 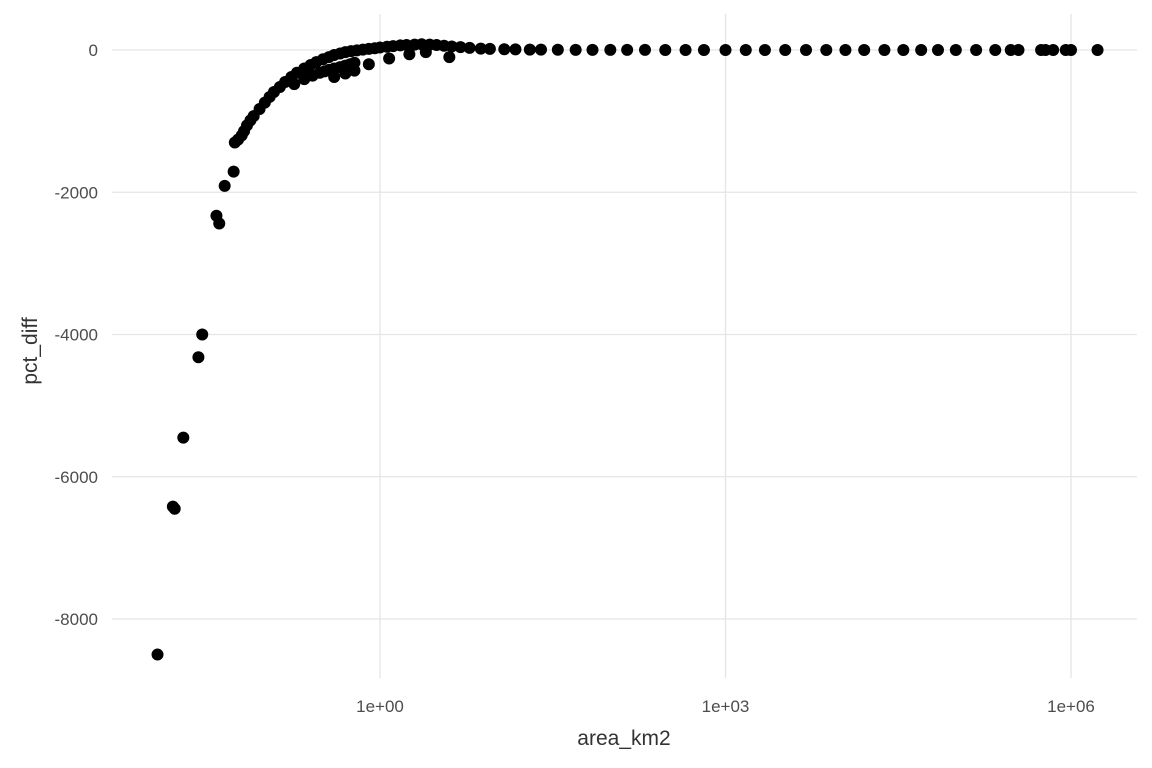 What do you see at coordinates (76, 619) in the screenshot?
I see `y-tick-label: -8000` at bounding box center [76, 619].